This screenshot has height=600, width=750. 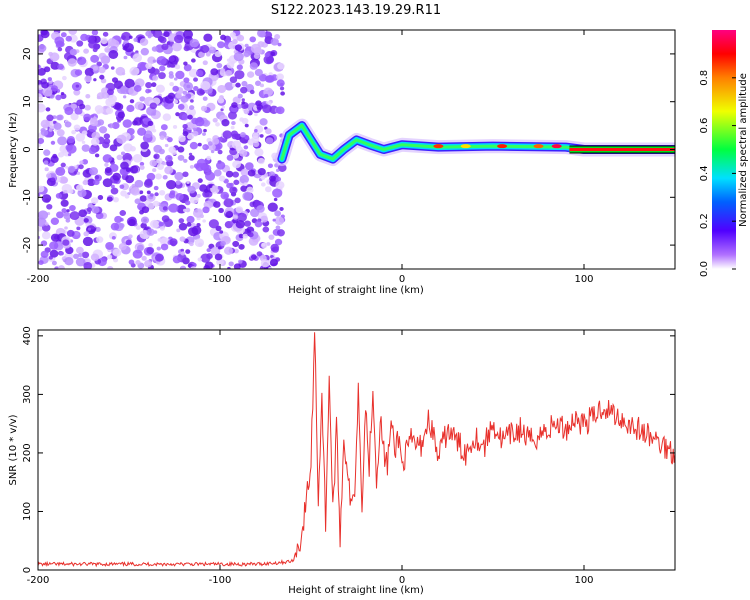 What do you see at coordinates (622, 149) in the screenshot?
I see `carrier-red` at bounding box center [622, 149].